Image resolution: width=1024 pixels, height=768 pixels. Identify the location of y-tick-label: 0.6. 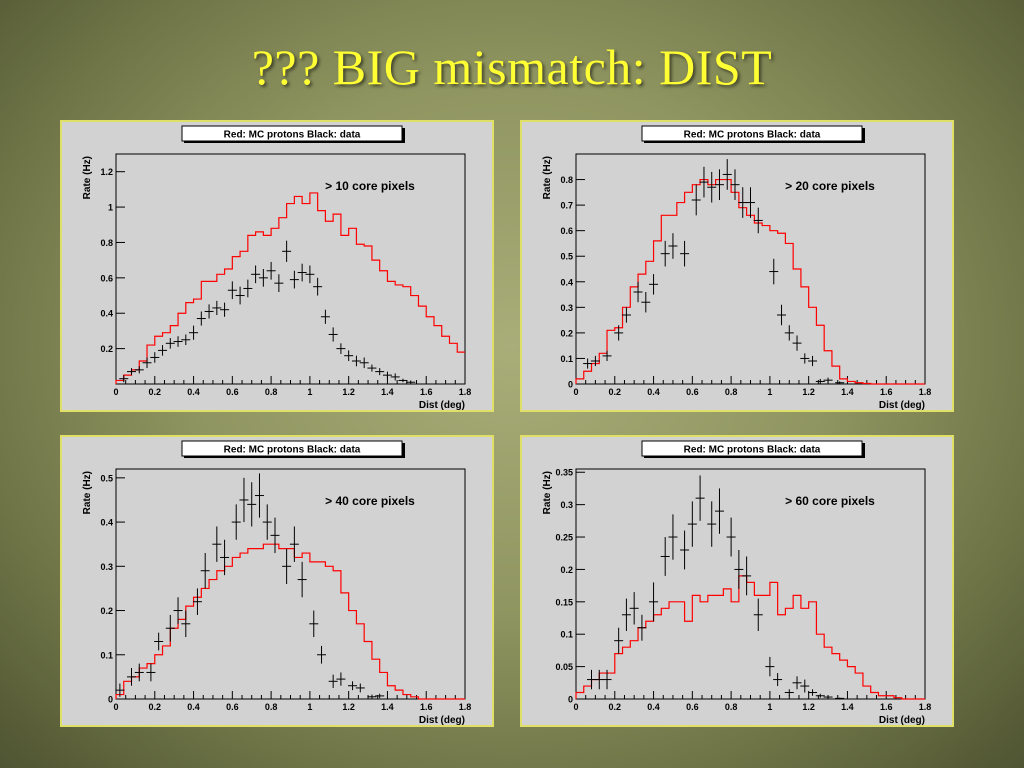
(566, 231).